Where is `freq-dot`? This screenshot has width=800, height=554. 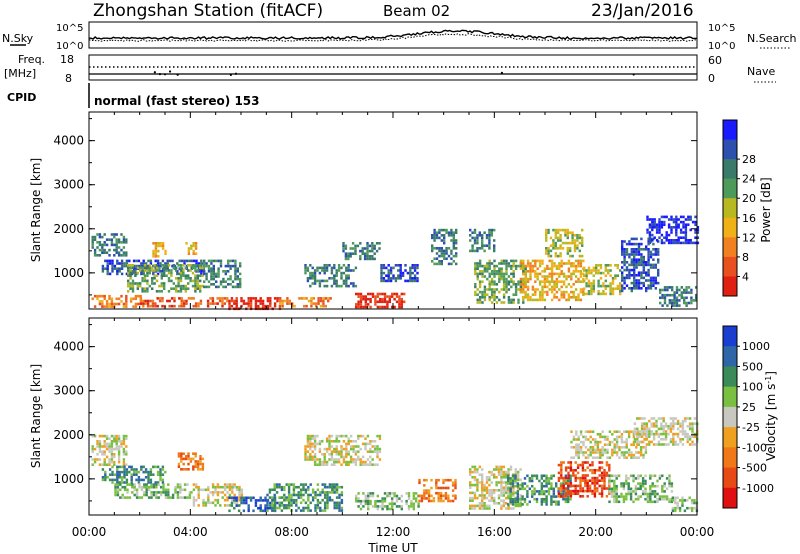
freq-dot is located at coordinates (502, 72).